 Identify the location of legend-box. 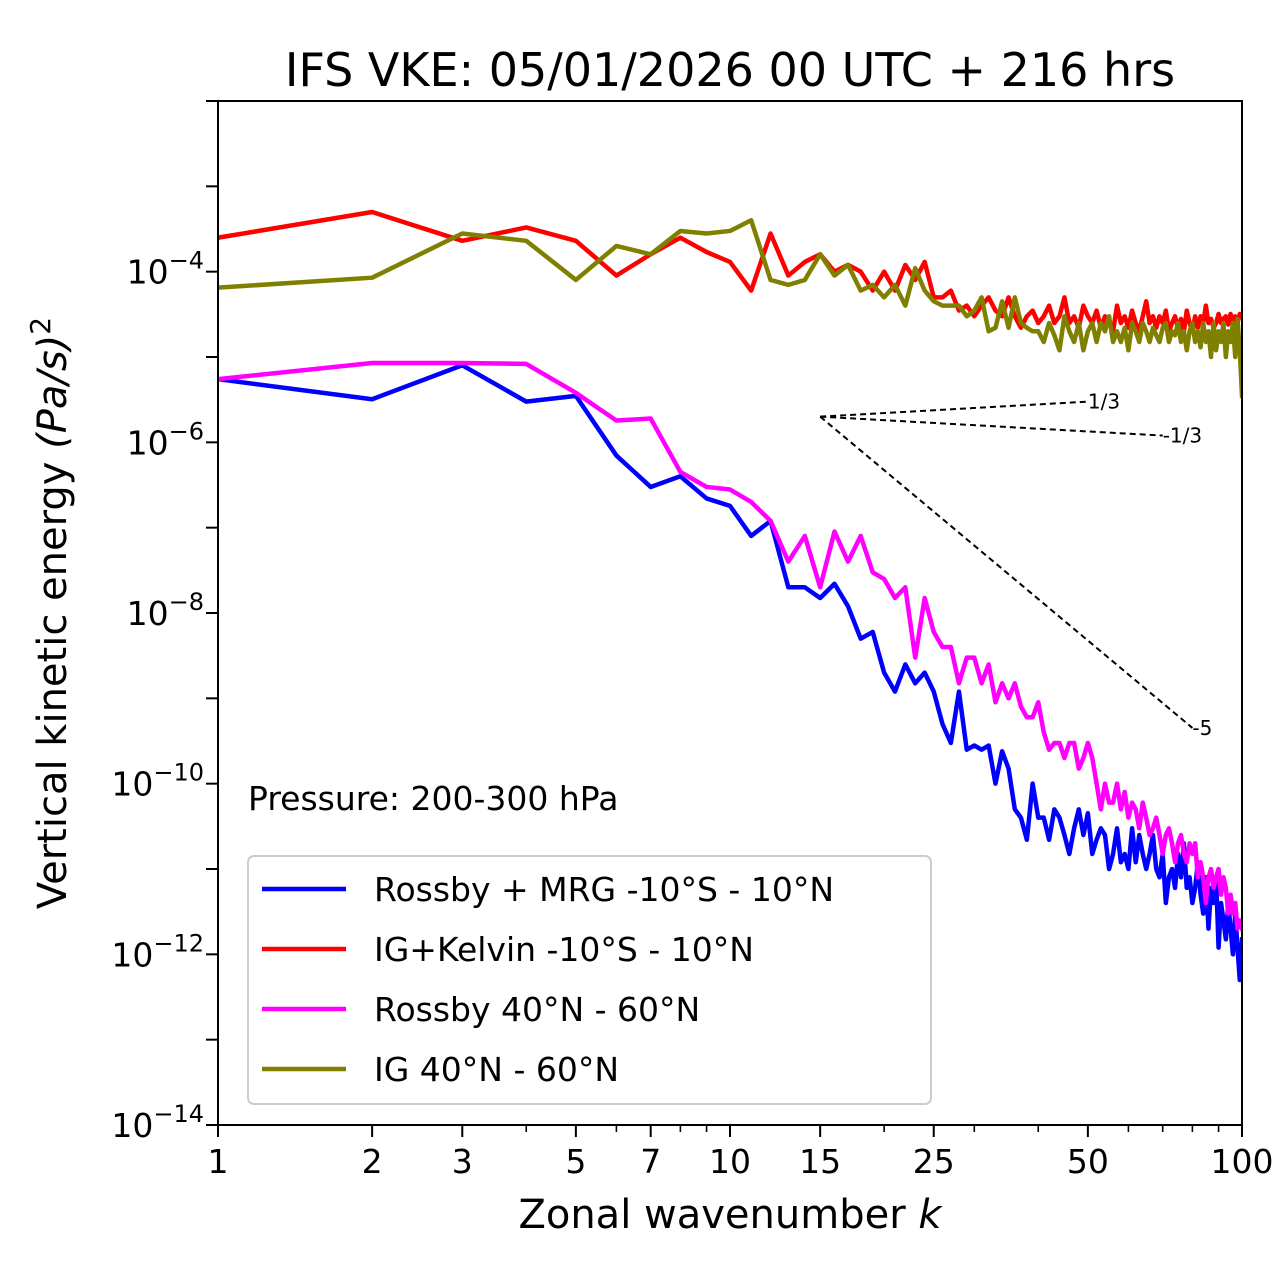
(589, 980).